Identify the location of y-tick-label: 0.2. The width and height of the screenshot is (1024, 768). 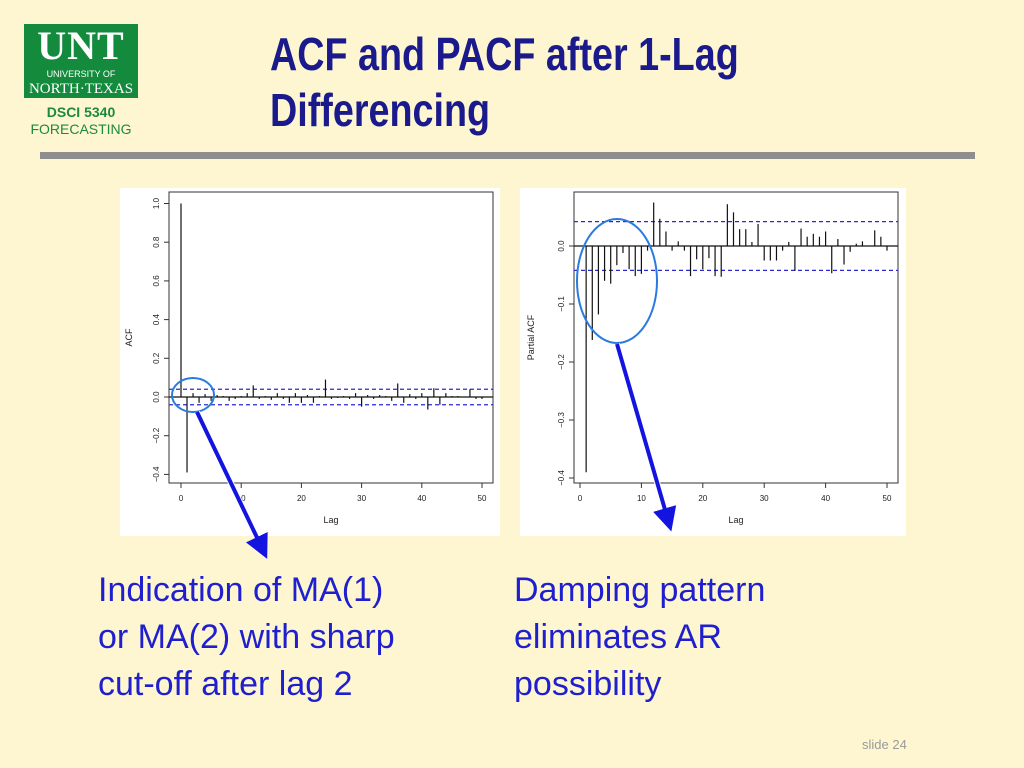
(156, 358).